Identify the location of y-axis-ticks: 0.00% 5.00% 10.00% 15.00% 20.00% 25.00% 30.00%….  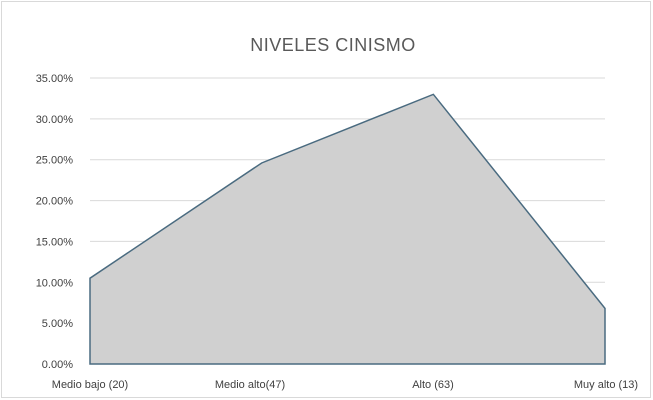
(55, 222).